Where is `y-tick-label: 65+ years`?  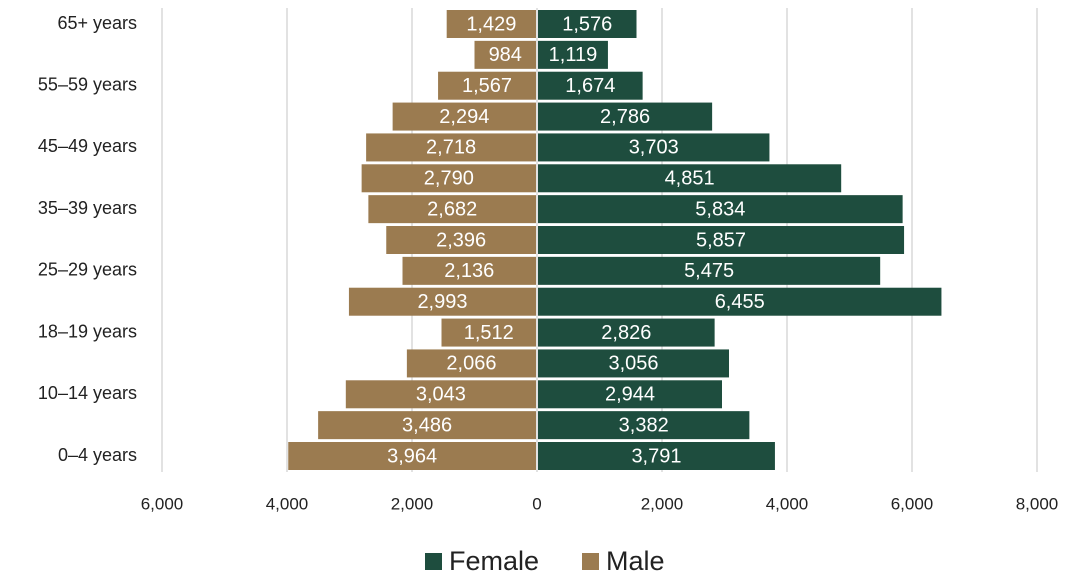
y-tick-label: 65+ years is located at coordinates (97, 23).